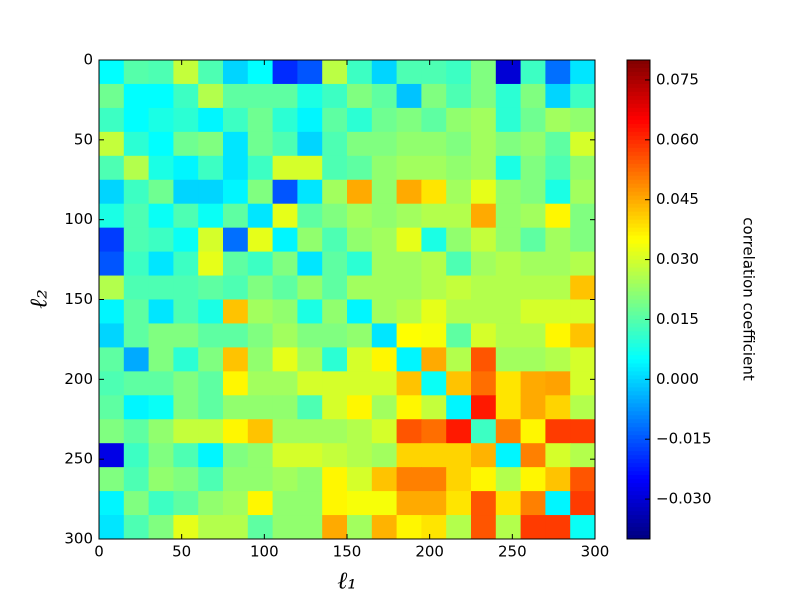  I want to click on colorbar-tick-label: −0.030, so click(684, 499).